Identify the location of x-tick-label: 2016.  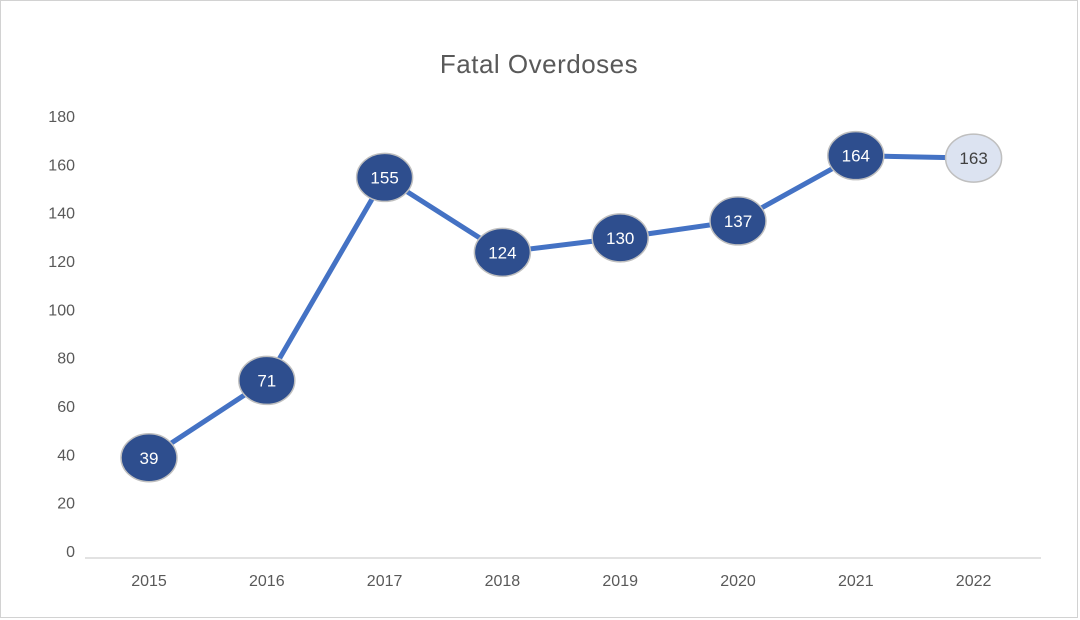
(267, 581).